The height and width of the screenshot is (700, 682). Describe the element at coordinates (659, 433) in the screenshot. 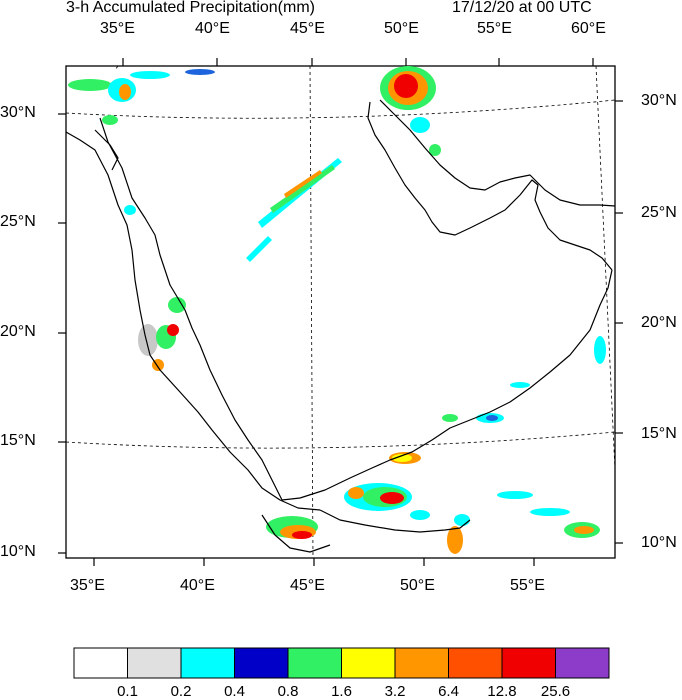

I see `right-lat-label: 15°N` at that location.